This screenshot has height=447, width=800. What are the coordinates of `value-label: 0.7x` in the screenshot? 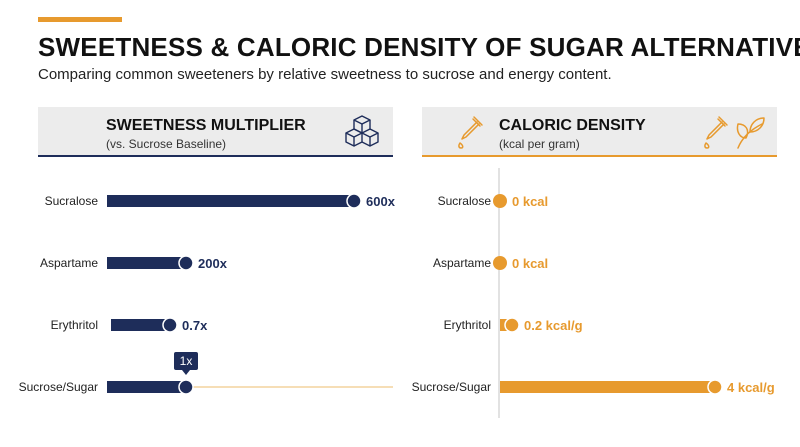 It's located at (195, 325).